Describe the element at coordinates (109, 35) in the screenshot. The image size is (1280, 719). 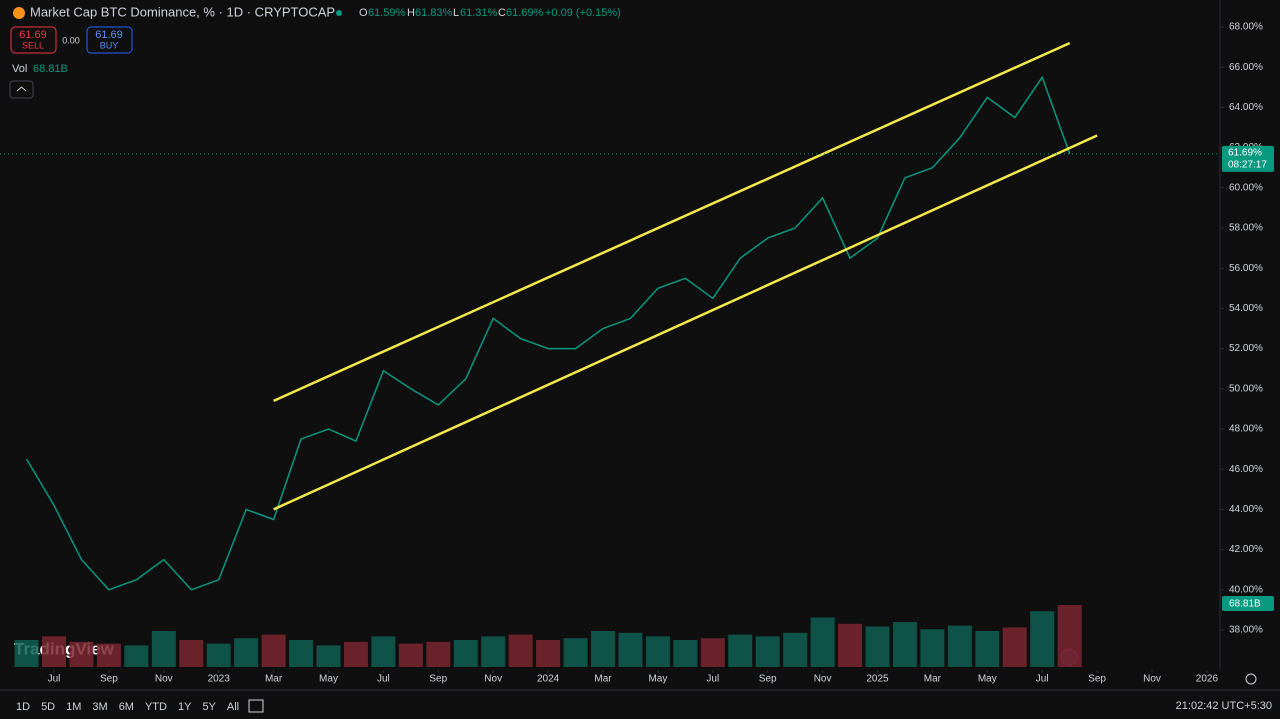
I see `buy-price: 61.69` at that location.